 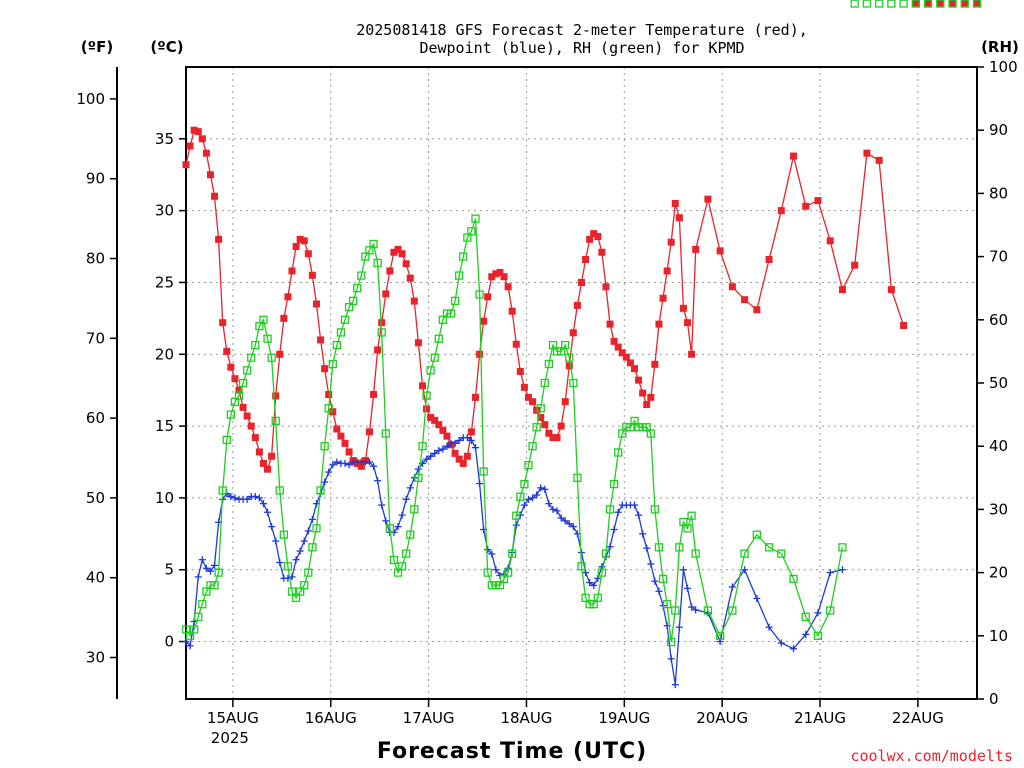 I want to click on fahrenheit-tick-label: 60, so click(x=95, y=418).